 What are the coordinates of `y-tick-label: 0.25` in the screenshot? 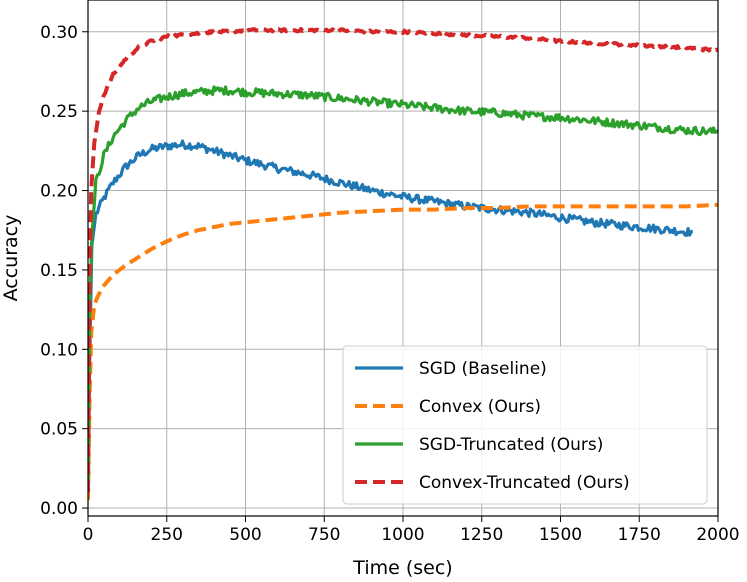 It's located at (59, 112).